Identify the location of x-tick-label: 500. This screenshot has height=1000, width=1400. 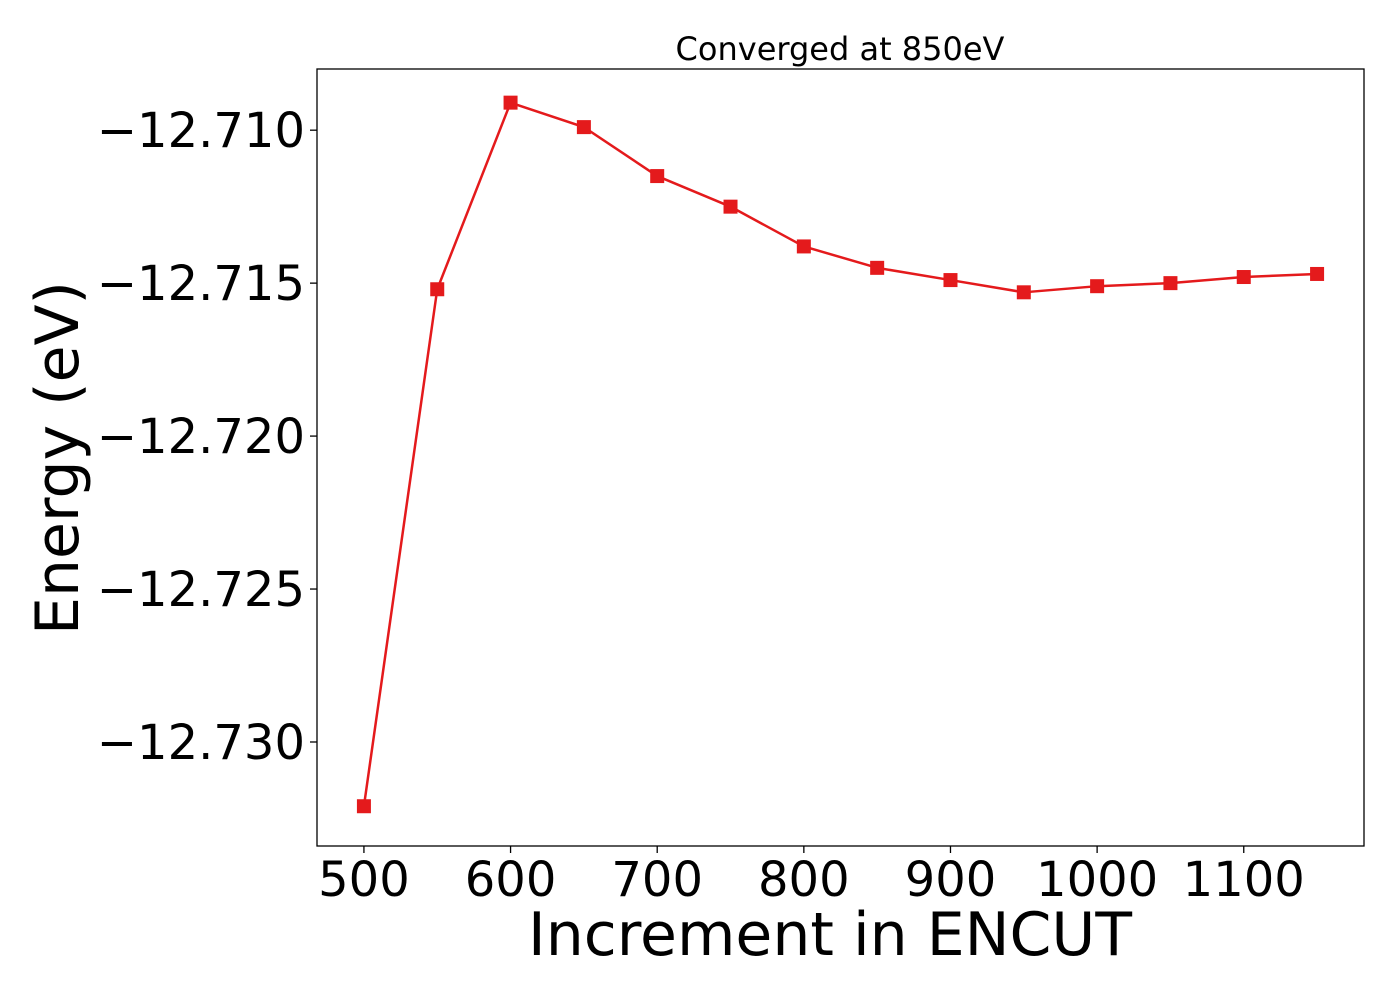
(364, 880).